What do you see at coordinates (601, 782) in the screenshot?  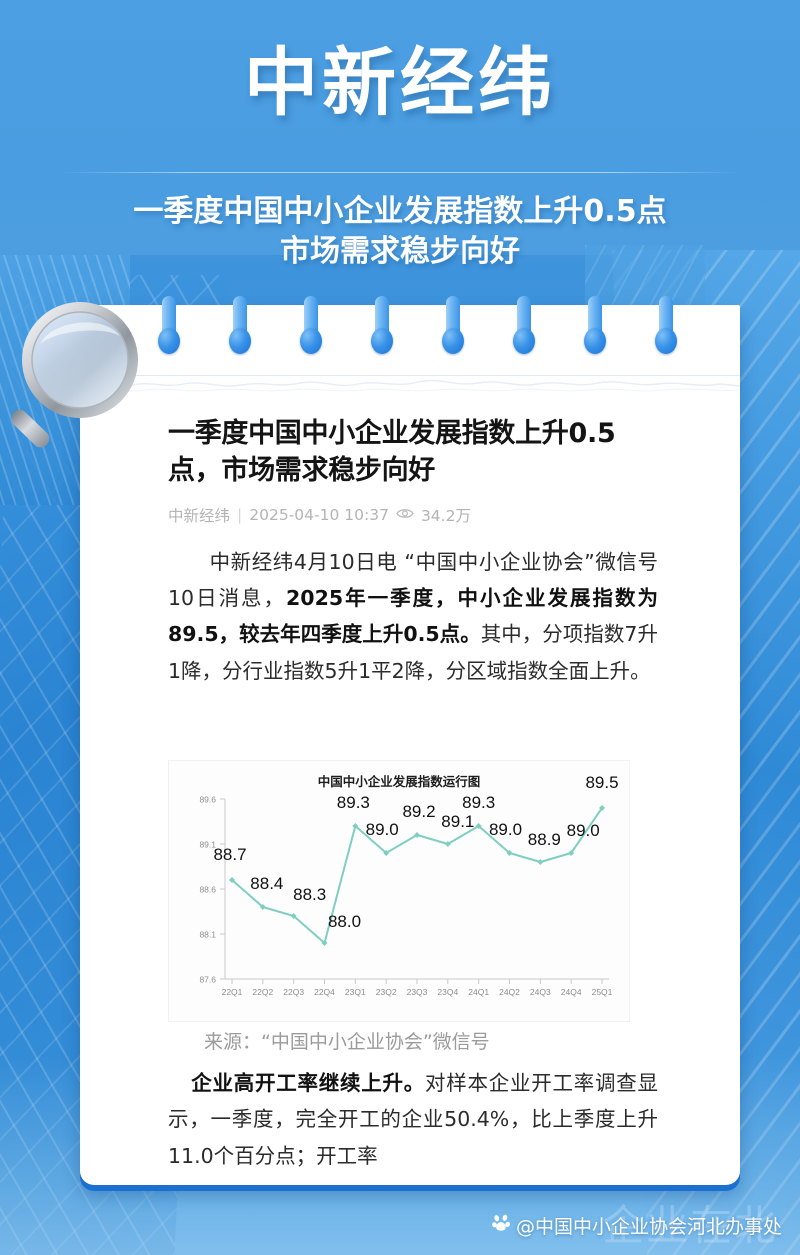 I see `chart-data-label: 89.5` at bounding box center [601, 782].